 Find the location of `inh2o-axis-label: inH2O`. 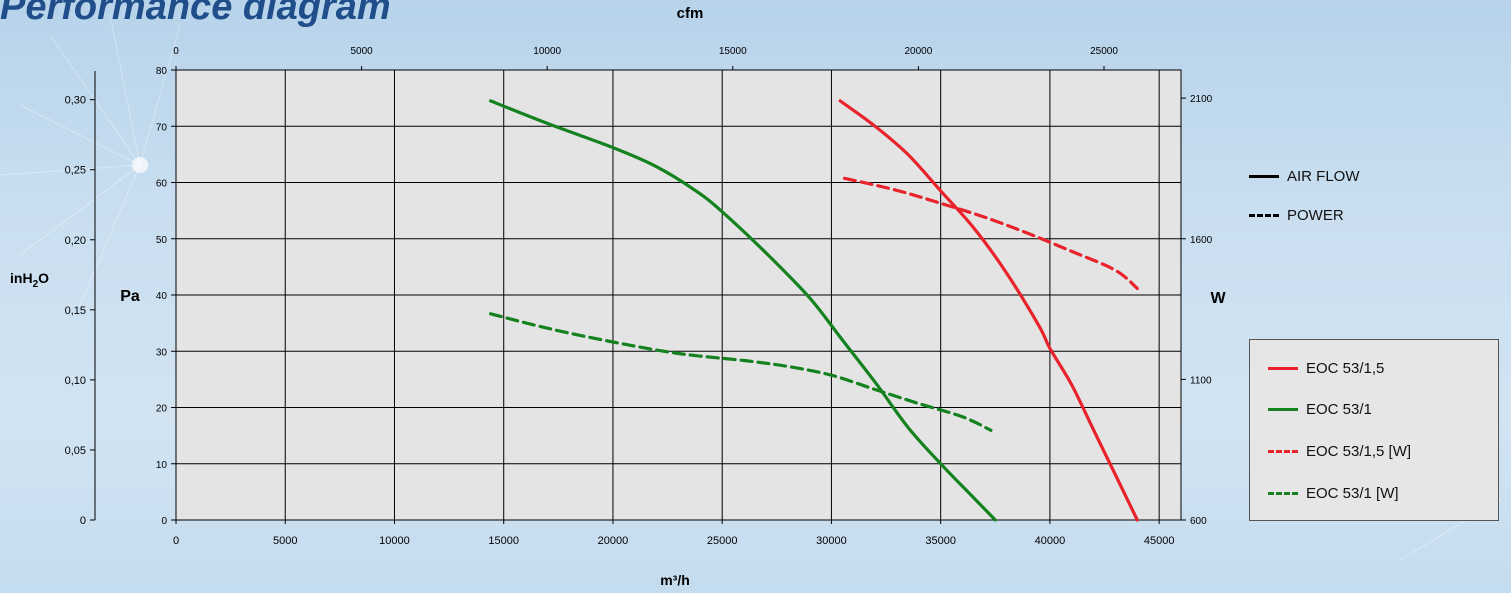

inh2o-axis-label: inH2O is located at coordinates (29, 280).